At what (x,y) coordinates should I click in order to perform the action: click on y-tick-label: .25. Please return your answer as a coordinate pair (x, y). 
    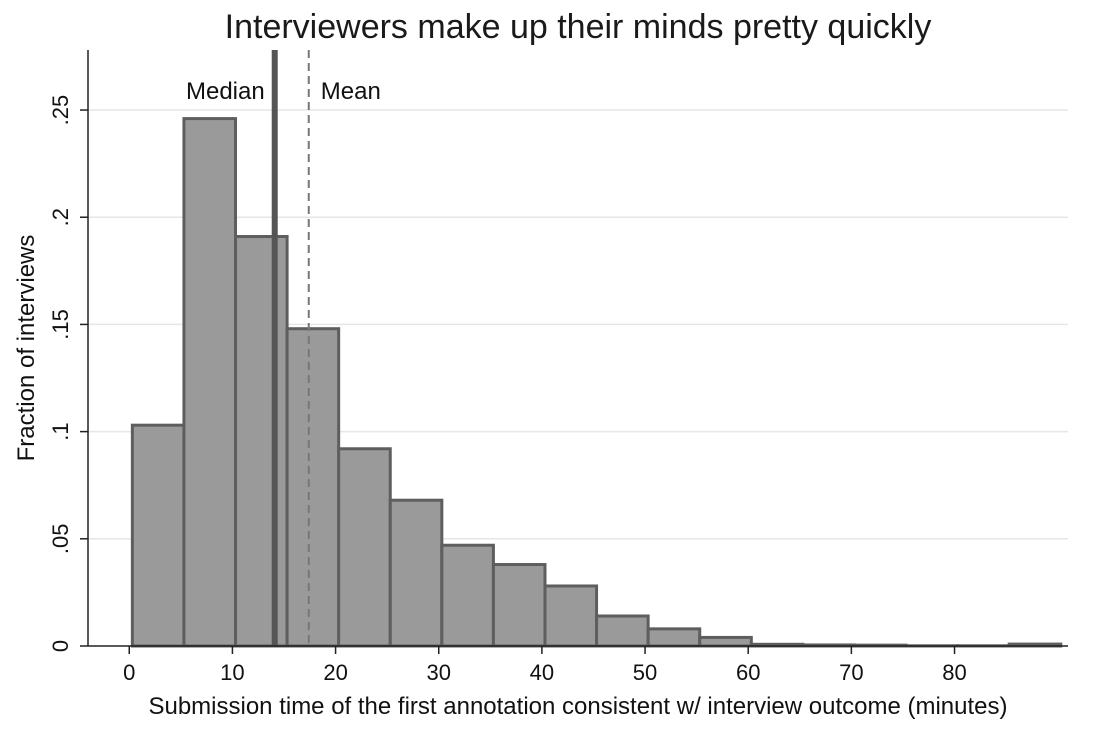
    Looking at the image, I should click on (60, 110).